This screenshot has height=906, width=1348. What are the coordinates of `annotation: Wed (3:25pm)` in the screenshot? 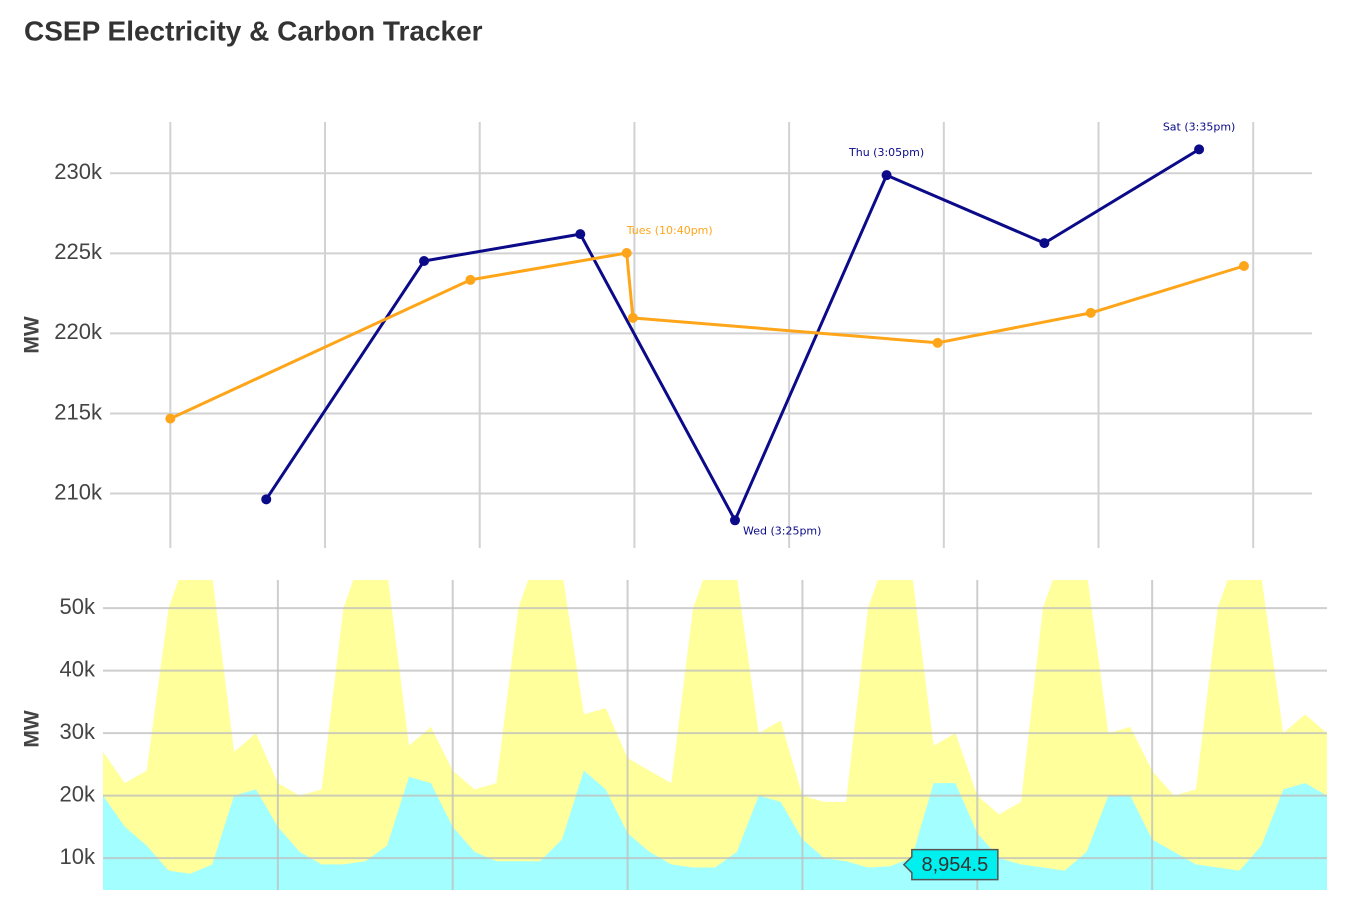 It's located at (782, 530).